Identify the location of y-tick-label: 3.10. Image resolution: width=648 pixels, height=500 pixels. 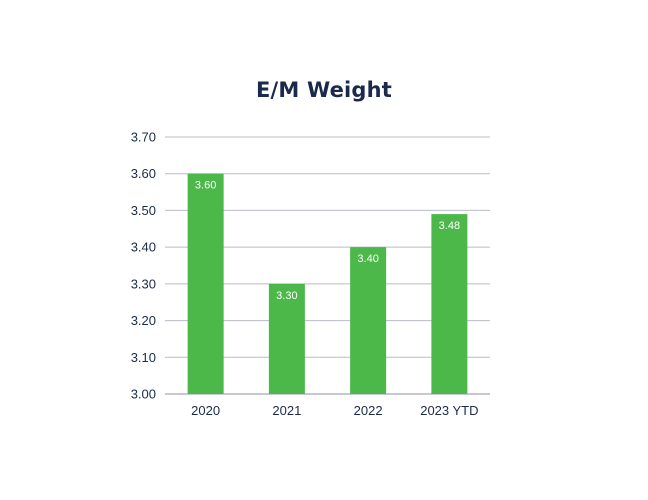
(143, 357).